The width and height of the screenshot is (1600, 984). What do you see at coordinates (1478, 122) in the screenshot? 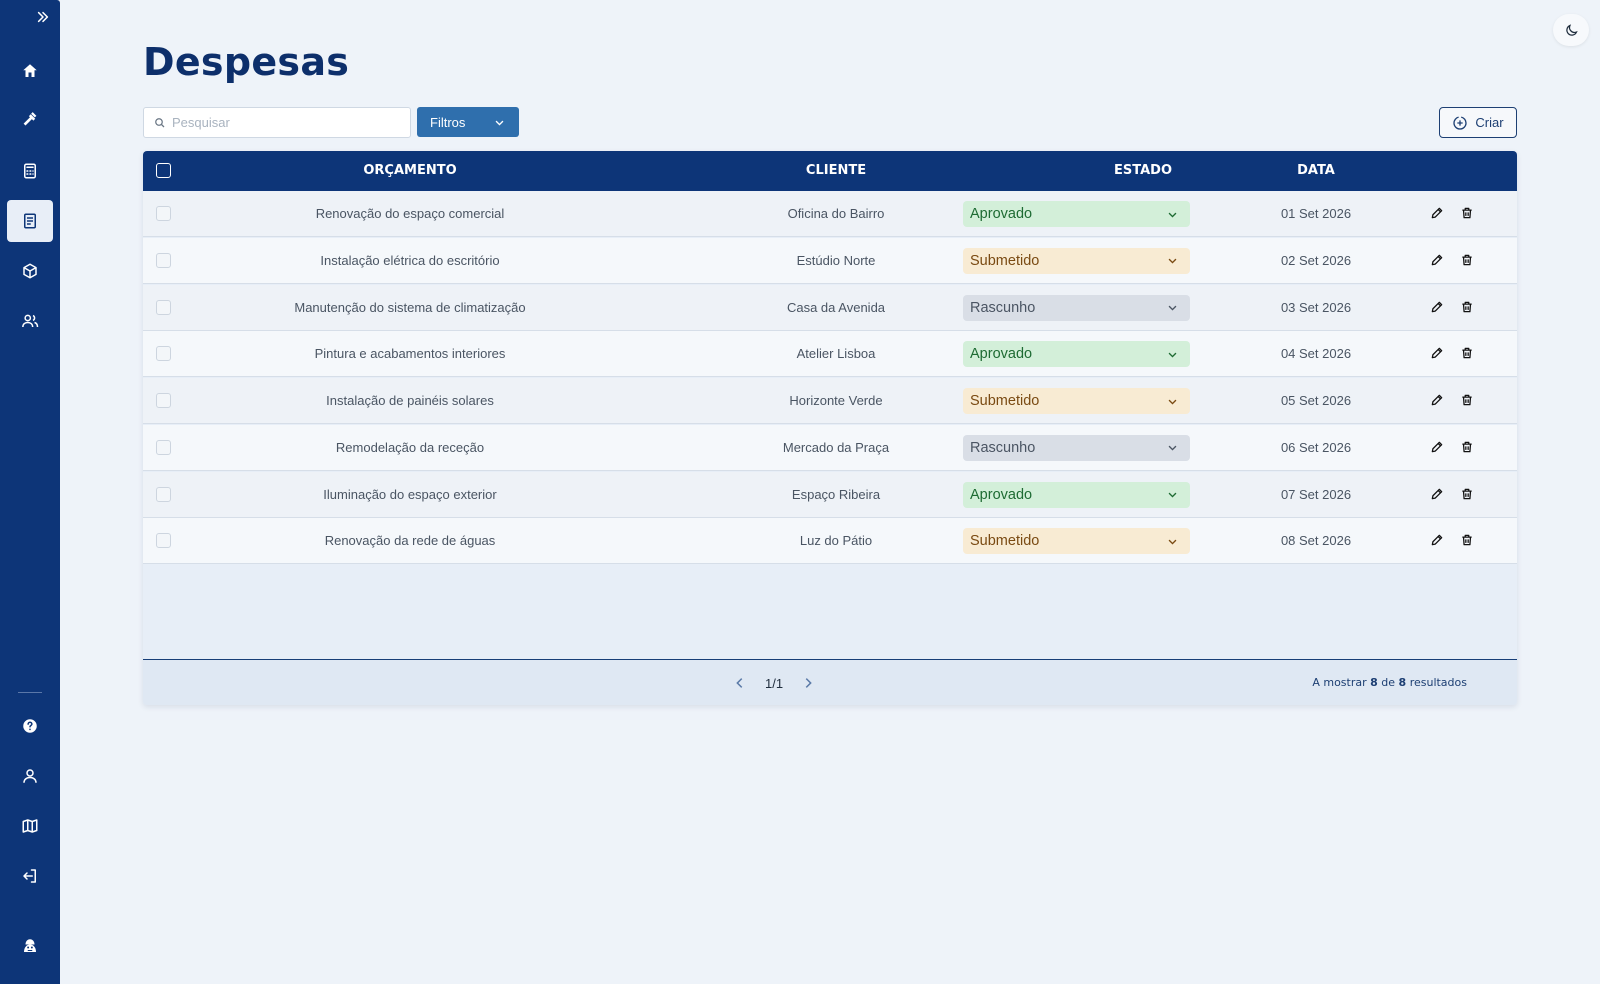
I see `create-button: Criar` at bounding box center [1478, 122].